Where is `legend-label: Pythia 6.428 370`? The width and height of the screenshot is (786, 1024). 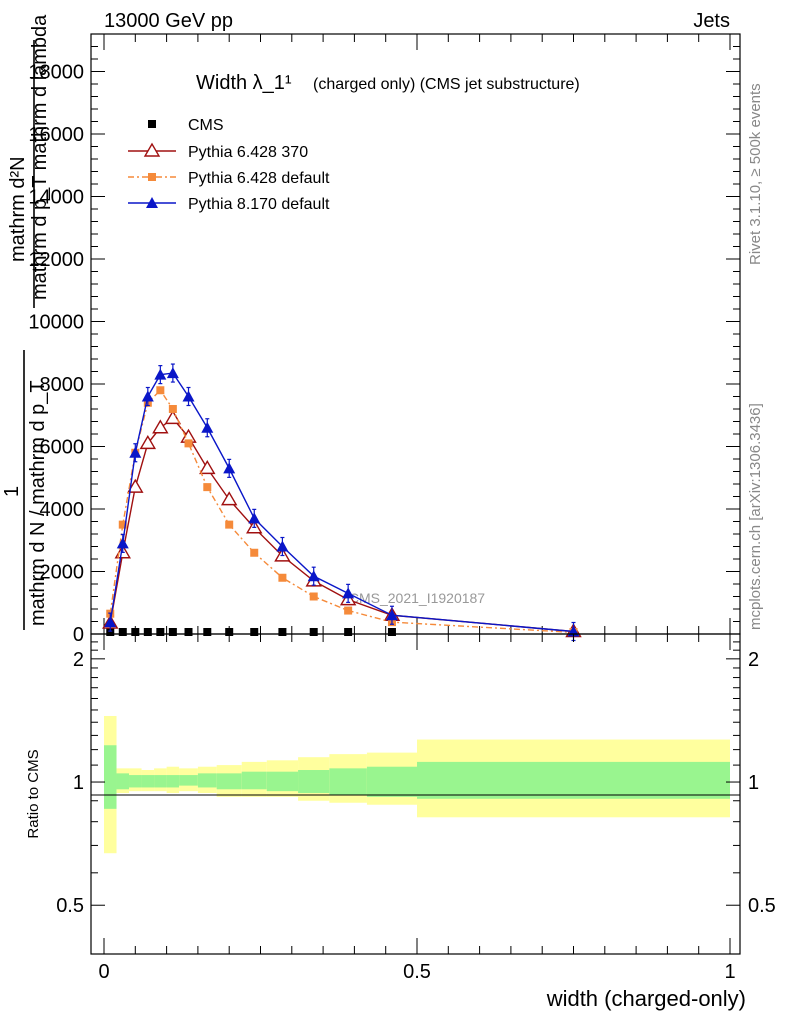 legend-label: Pythia 6.428 370 is located at coordinates (248, 152).